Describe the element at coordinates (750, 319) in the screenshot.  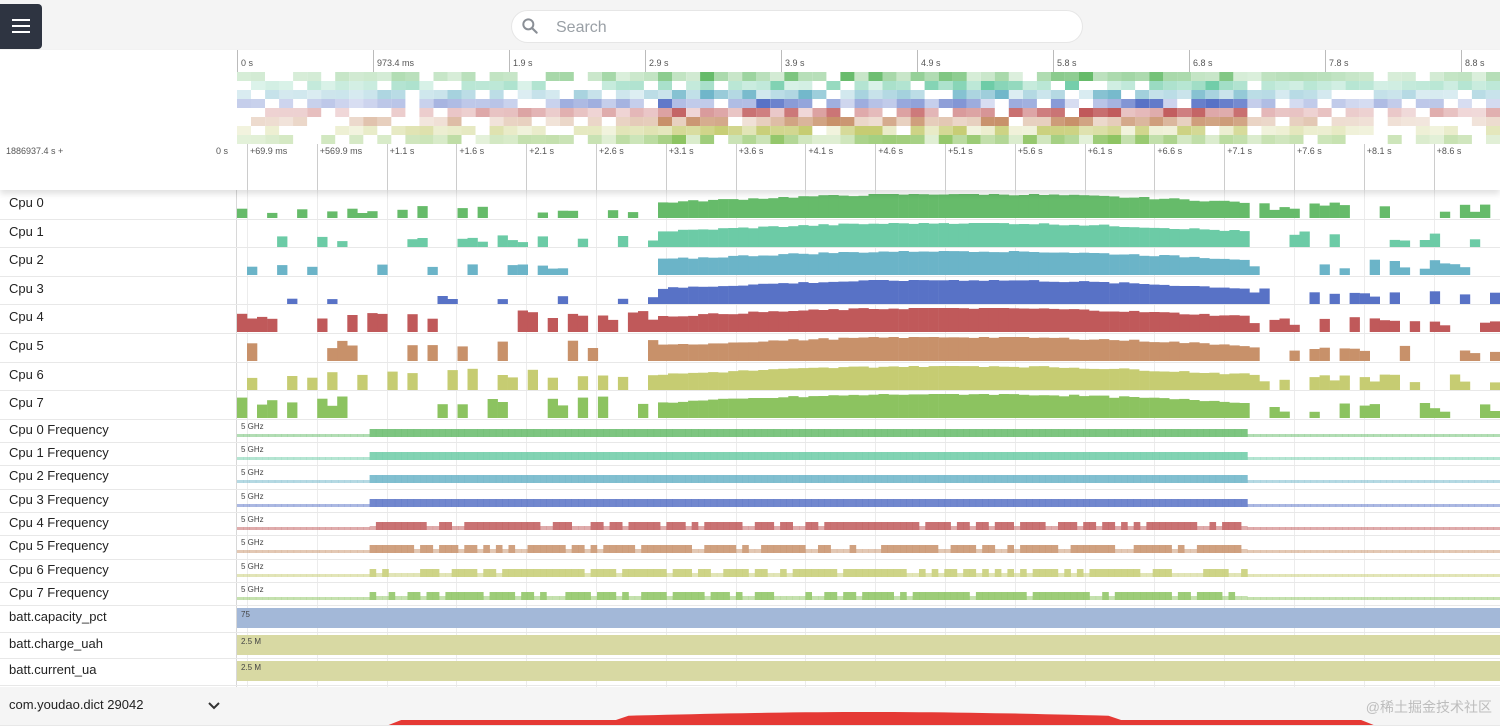
I see `cpu-track: Cpu 4` at that location.